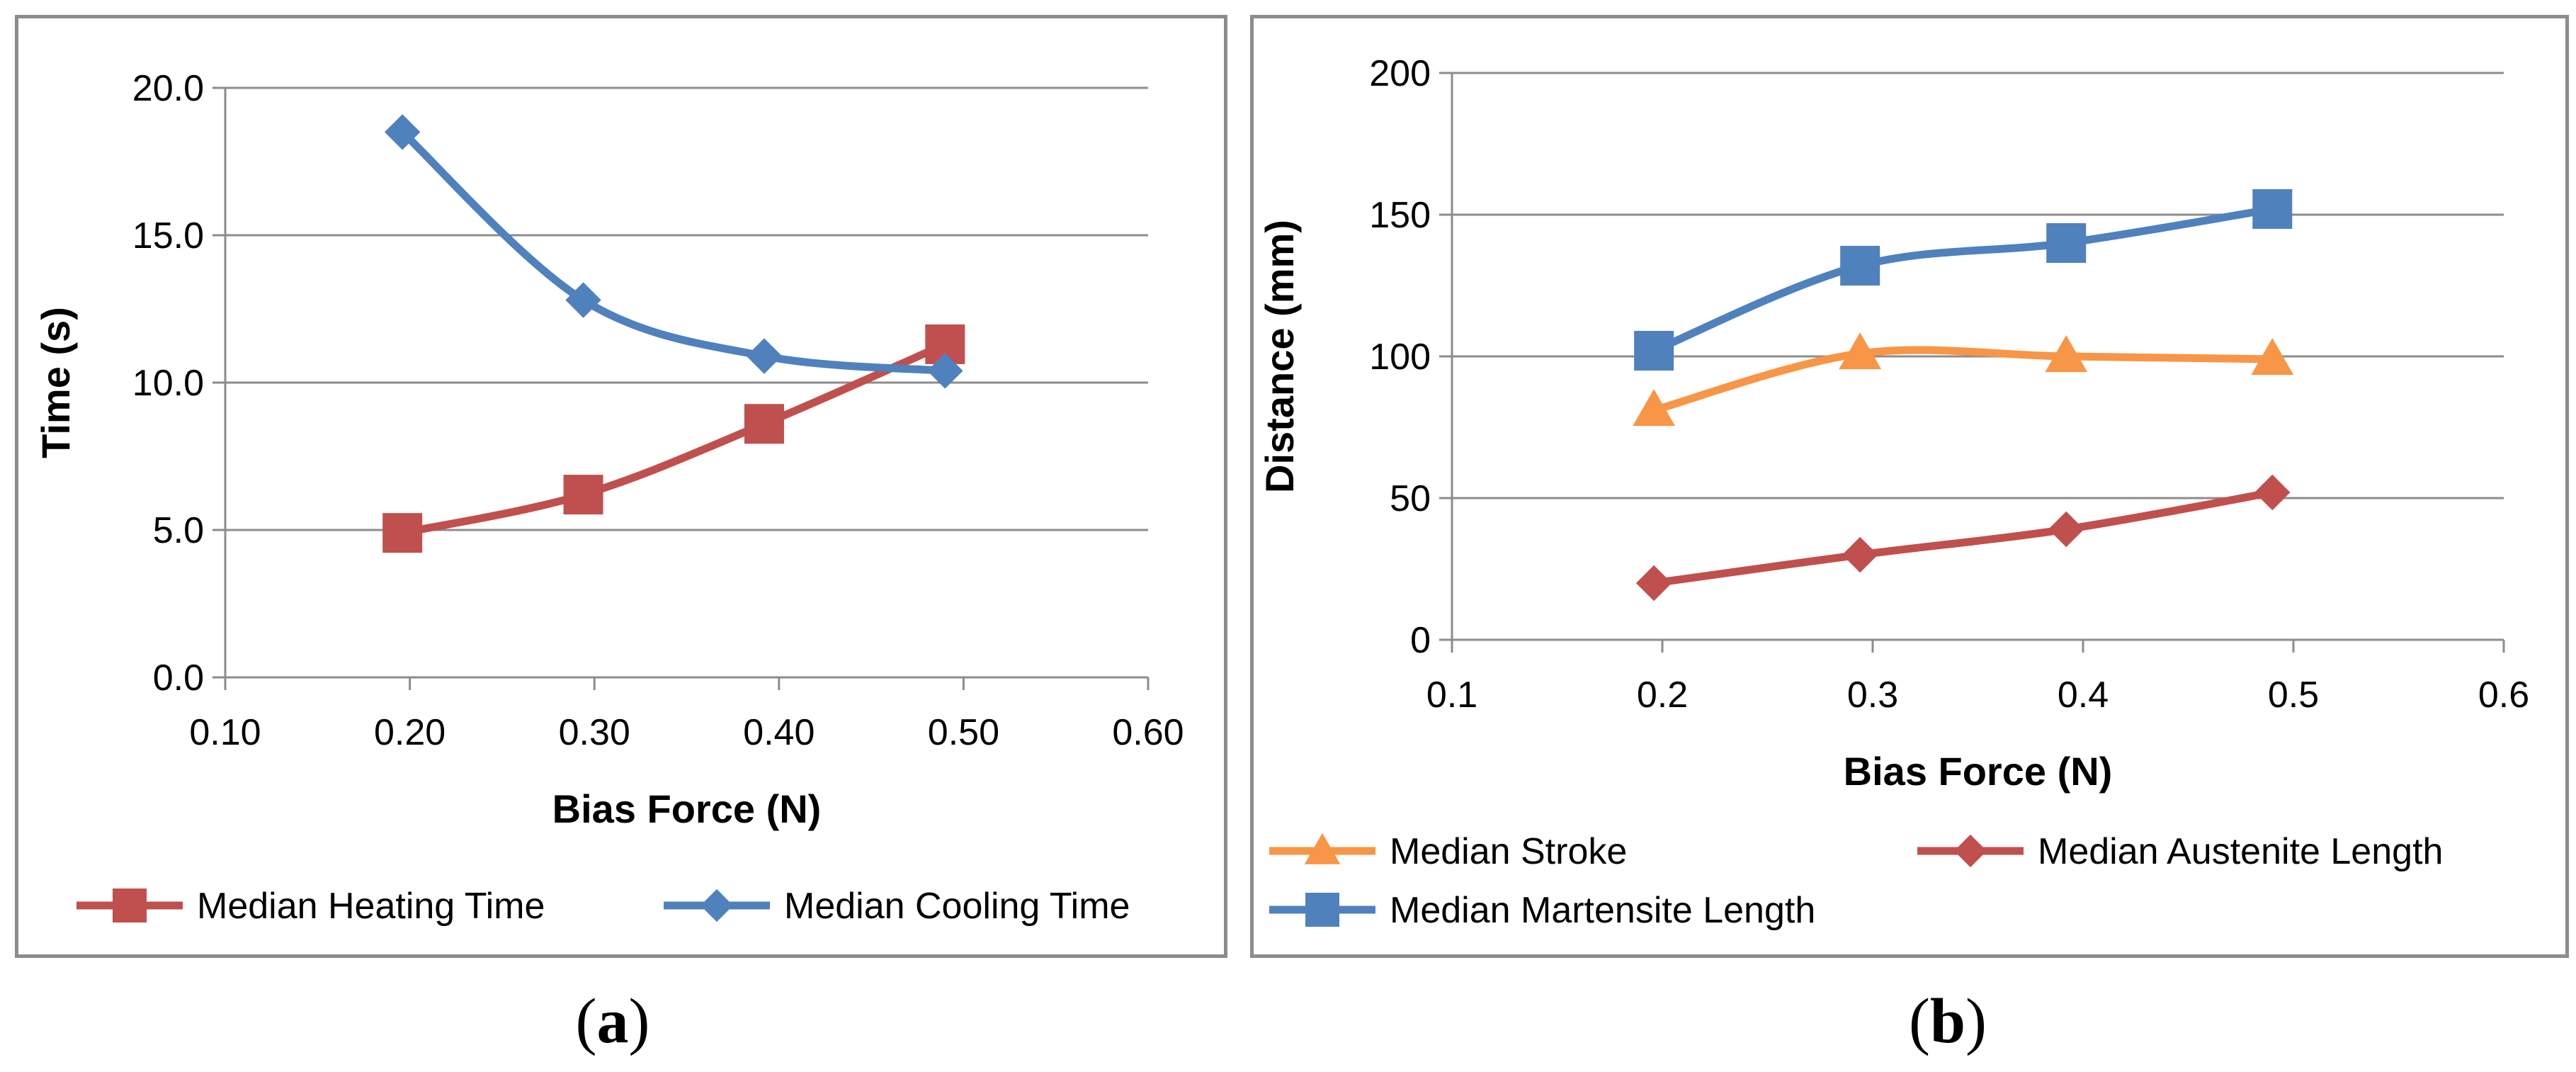  What do you see at coordinates (1400, 73) in the screenshot?
I see `chart-b-ytick-label-4: 200` at bounding box center [1400, 73].